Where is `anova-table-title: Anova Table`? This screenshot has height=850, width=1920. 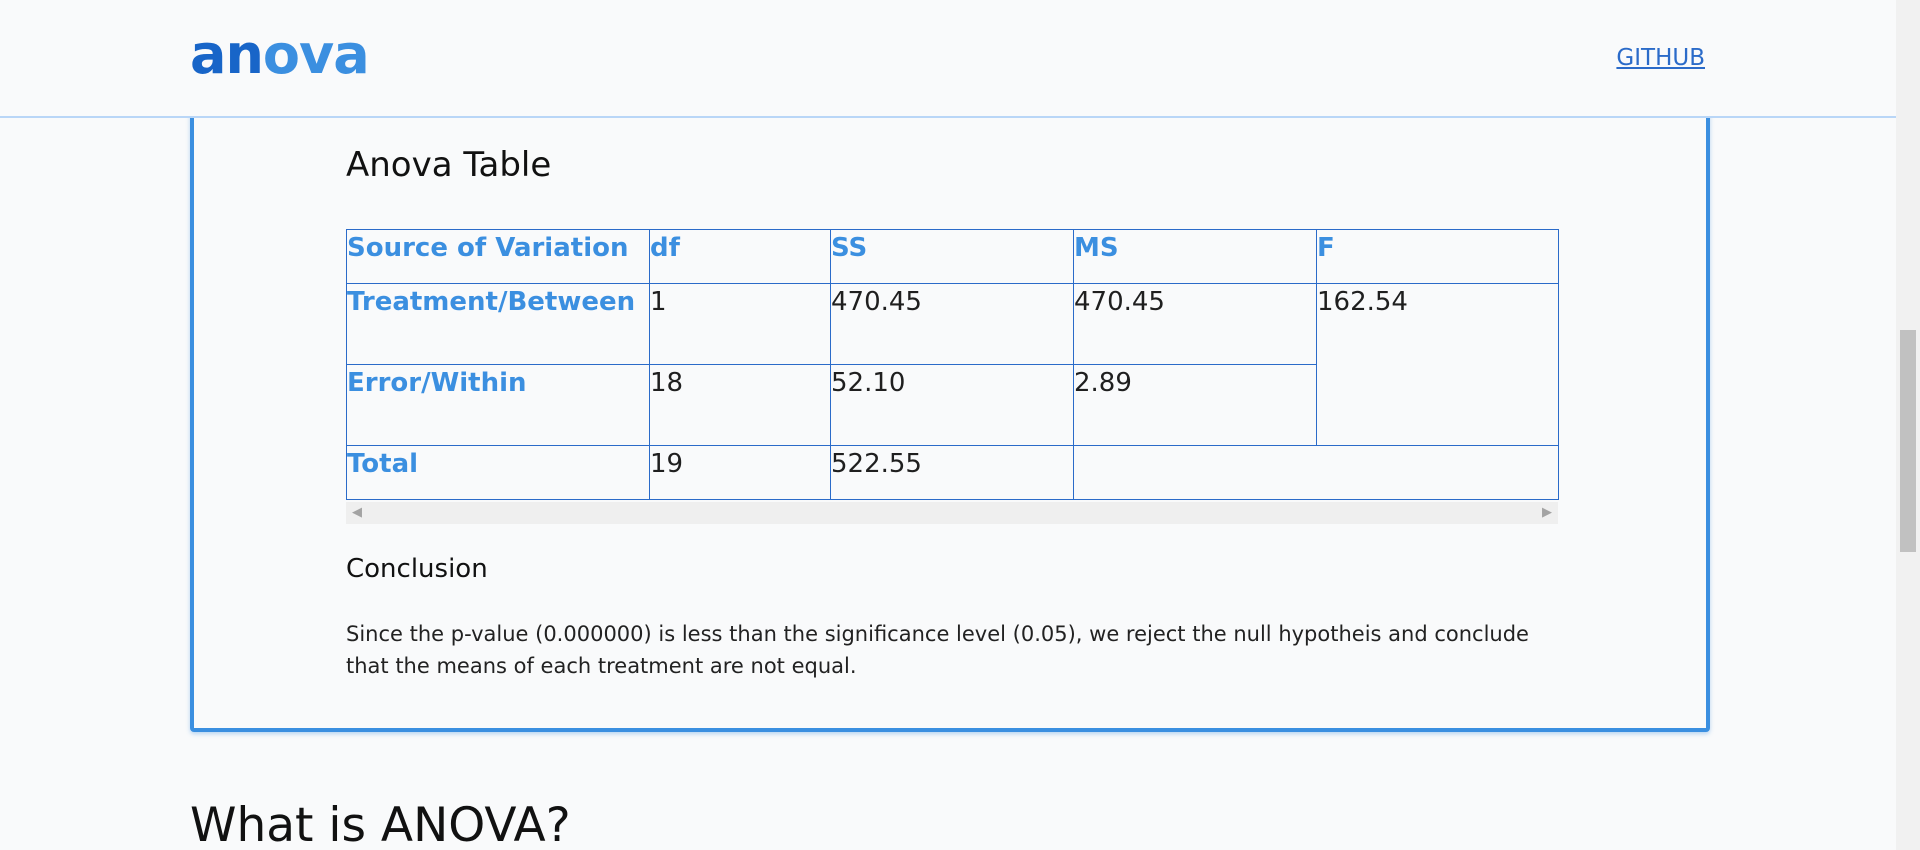 anova-table-title: Anova Table is located at coordinates (449, 165).